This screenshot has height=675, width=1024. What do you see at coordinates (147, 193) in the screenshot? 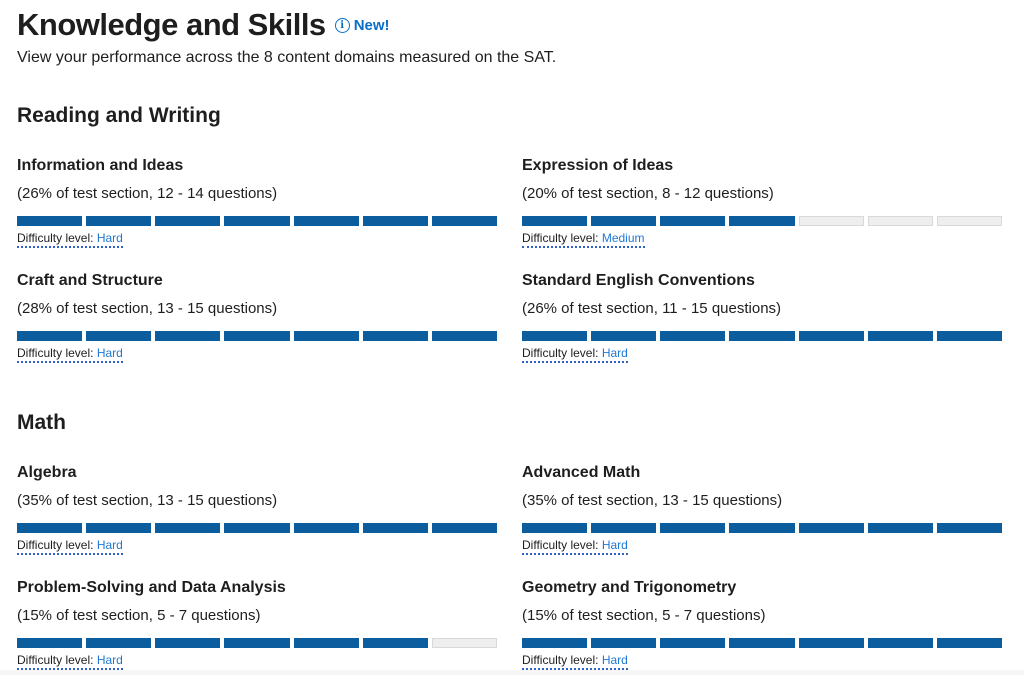
I see `domain-description: (26% of test section, 12 - 14 questions)` at bounding box center [147, 193].